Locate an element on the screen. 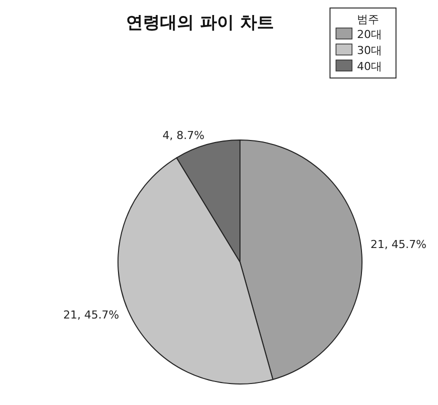 The height and width of the screenshot is (405, 438). legend-label: 30대 is located at coordinates (369, 50).